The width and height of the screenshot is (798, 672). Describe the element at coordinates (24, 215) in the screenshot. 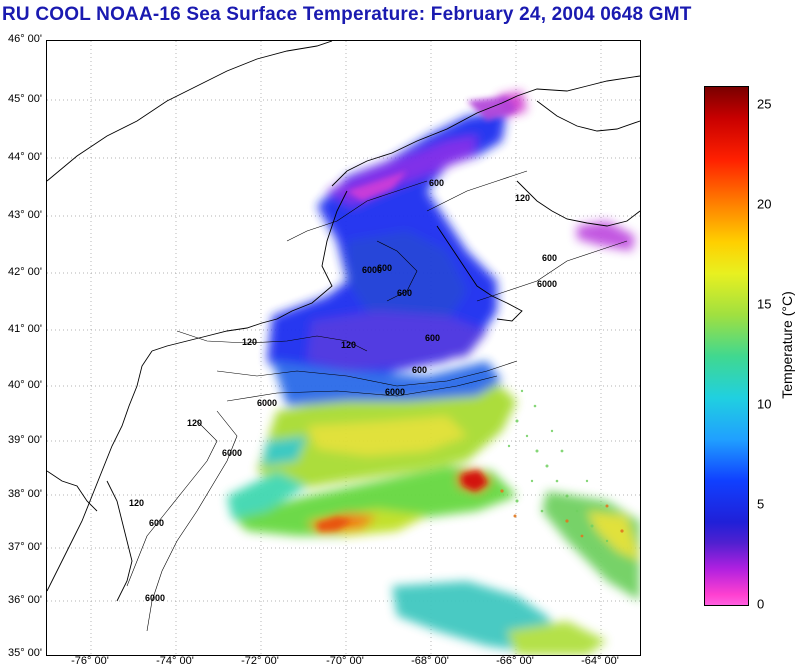

I see `lat-label: 43° 00'` at that location.